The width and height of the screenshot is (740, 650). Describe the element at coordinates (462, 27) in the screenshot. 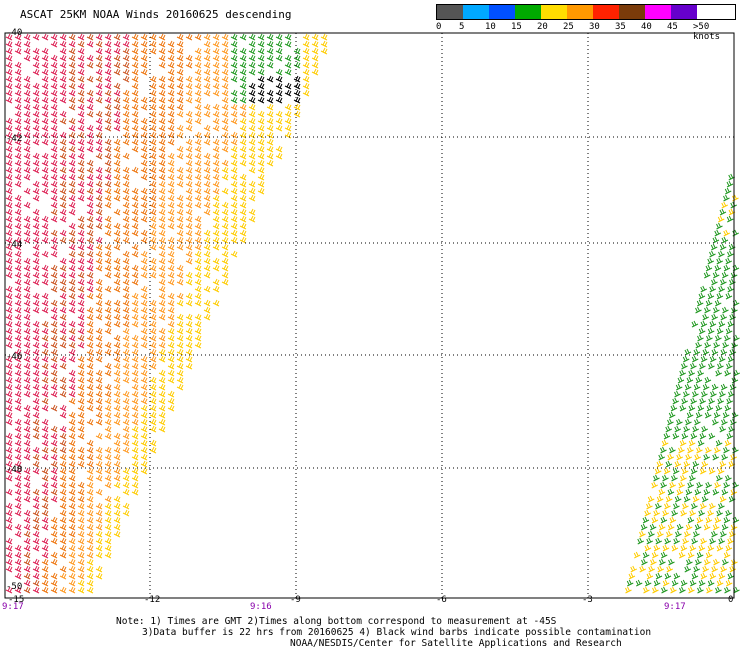

I see `legend-label: 5` at that location.